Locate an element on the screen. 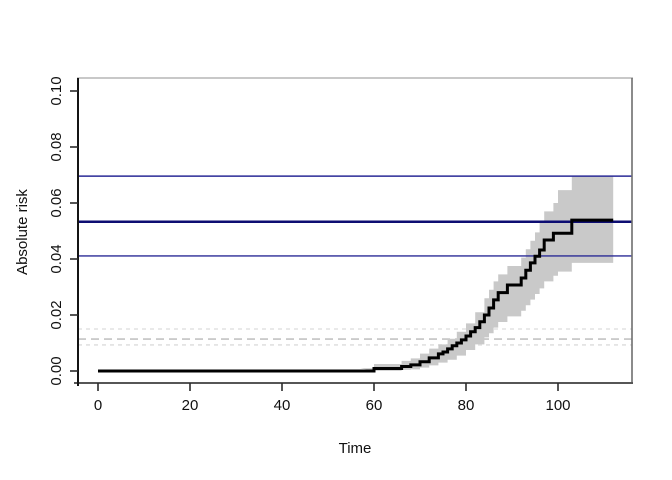  y-axis-tick-label: 0.02 is located at coordinates (56, 314).